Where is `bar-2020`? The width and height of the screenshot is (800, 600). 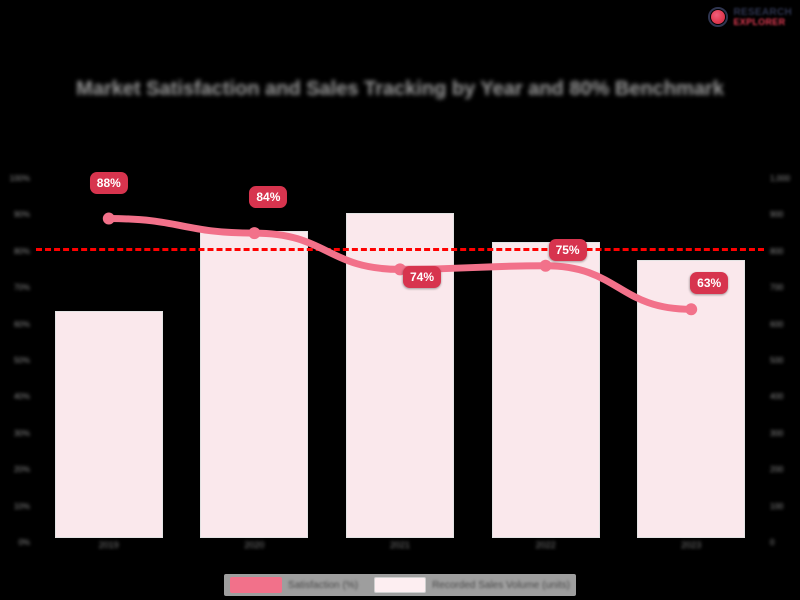
bar-2020 is located at coordinates (254, 384).